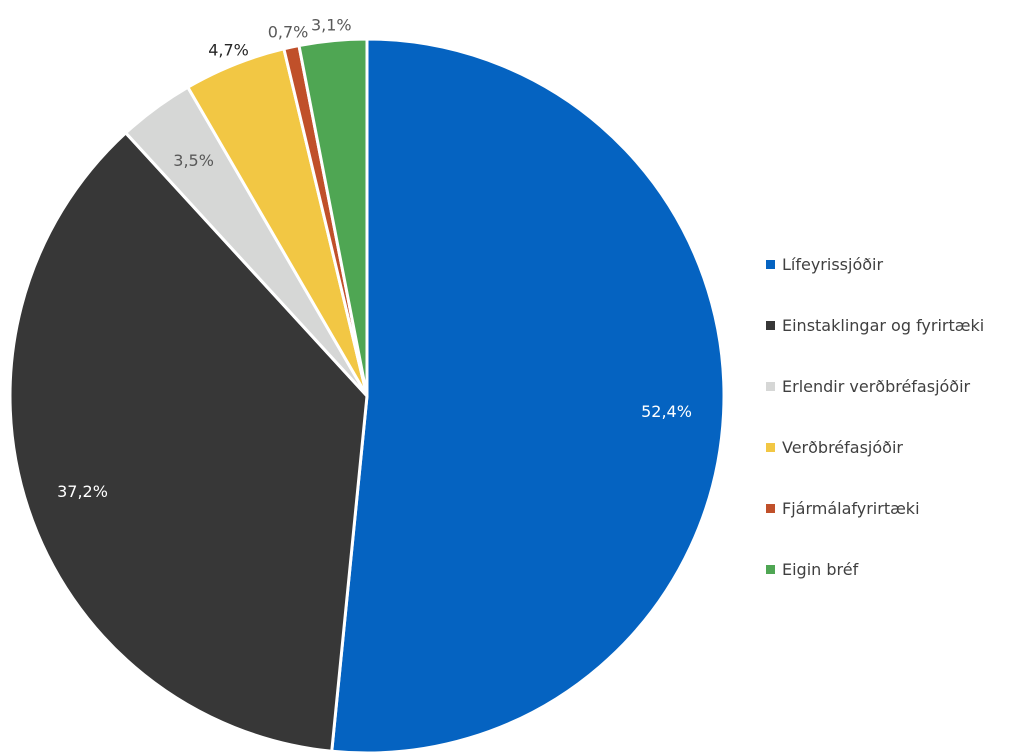  What do you see at coordinates (820, 569) in the screenshot?
I see `legend-label: Eigin bréf` at bounding box center [820, 569].